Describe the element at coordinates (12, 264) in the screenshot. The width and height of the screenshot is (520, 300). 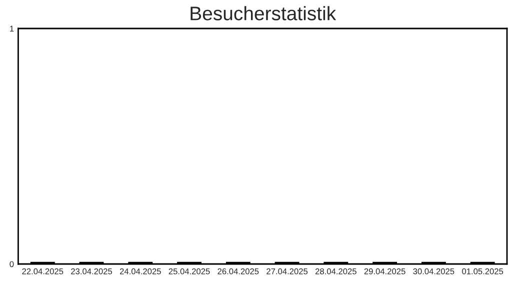
I see `y-tick-label: 0` at that location.